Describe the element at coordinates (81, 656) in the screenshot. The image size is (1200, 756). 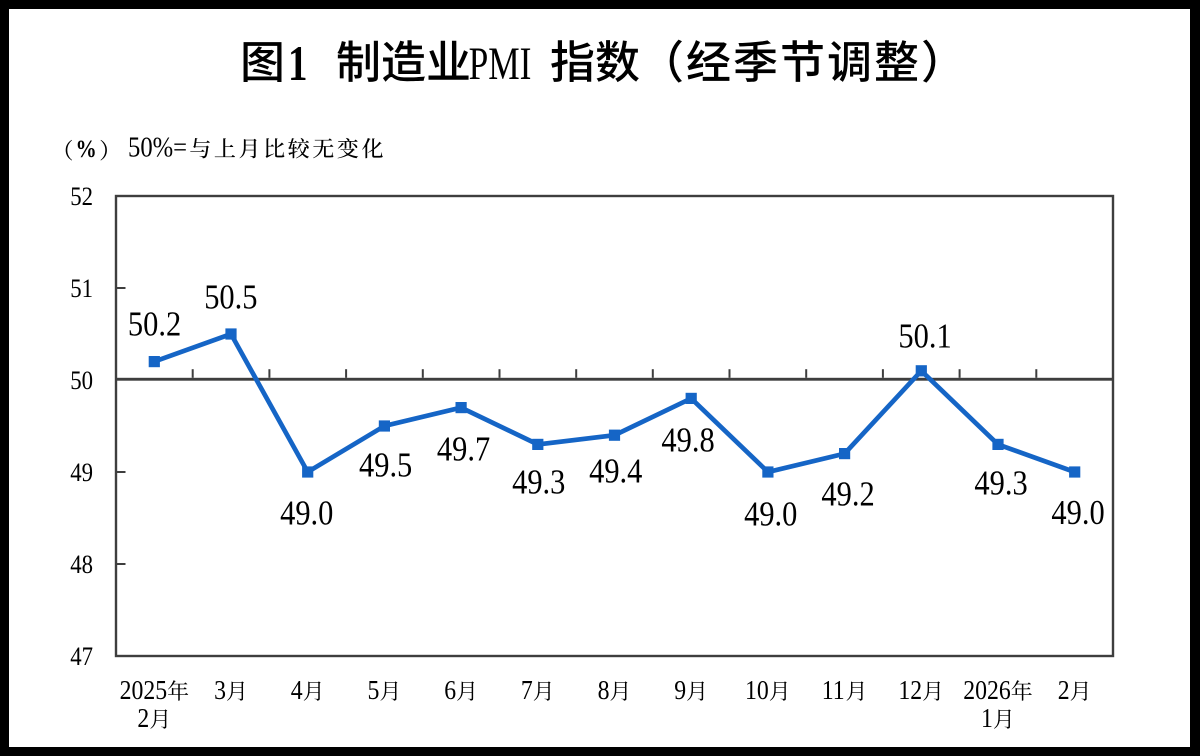
I see `svg-text: 47` at that location.